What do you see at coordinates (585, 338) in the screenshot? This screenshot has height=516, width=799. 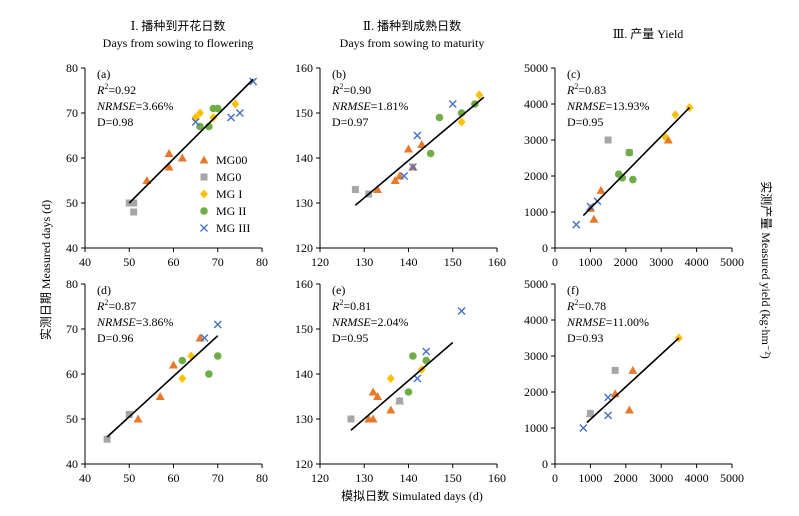 I see `d-value: D=0.93` at bounding box center [585, 338].